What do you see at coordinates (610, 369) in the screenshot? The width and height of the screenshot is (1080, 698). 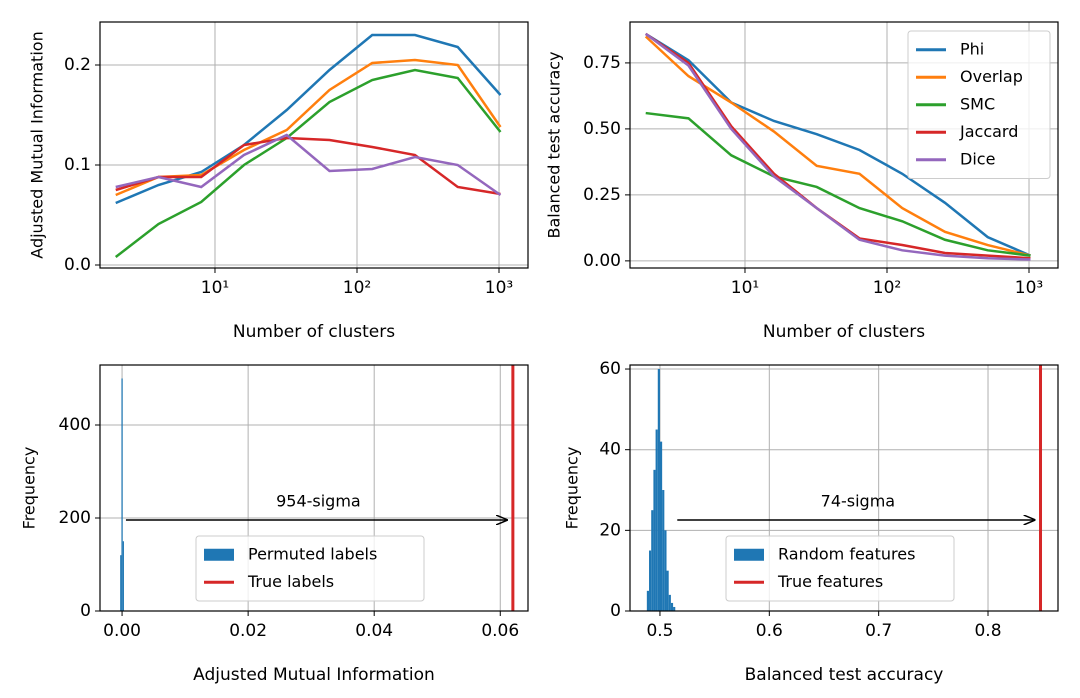 I see `y-tick-label: 60` at bounding box center [610, 369].